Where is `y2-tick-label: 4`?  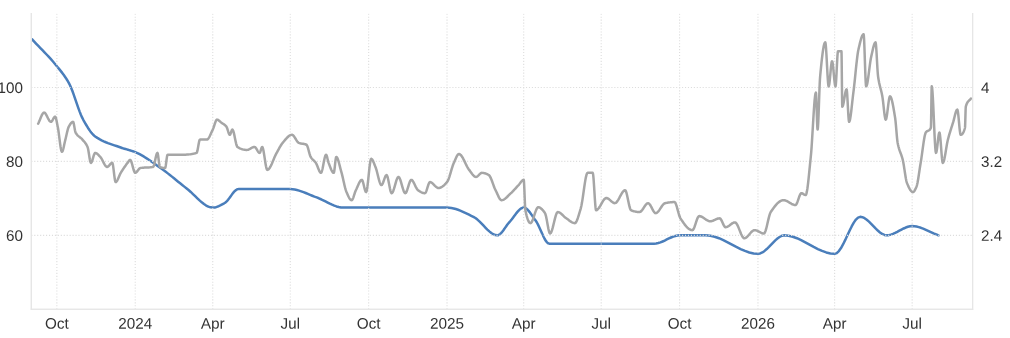
y2-tick-label: 4 is located at coordinates (985, 87).